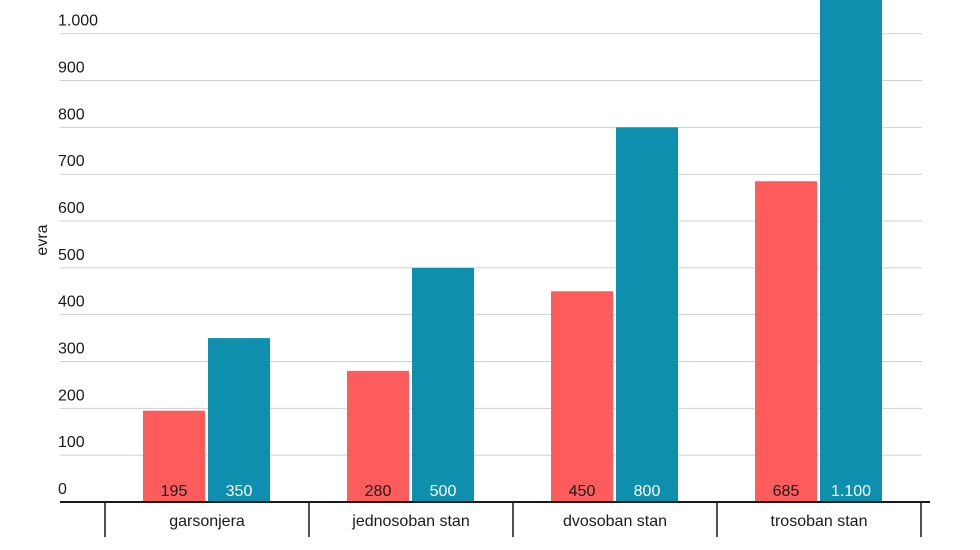  I want to click on y-tick-label: 400, so click(71, 302).